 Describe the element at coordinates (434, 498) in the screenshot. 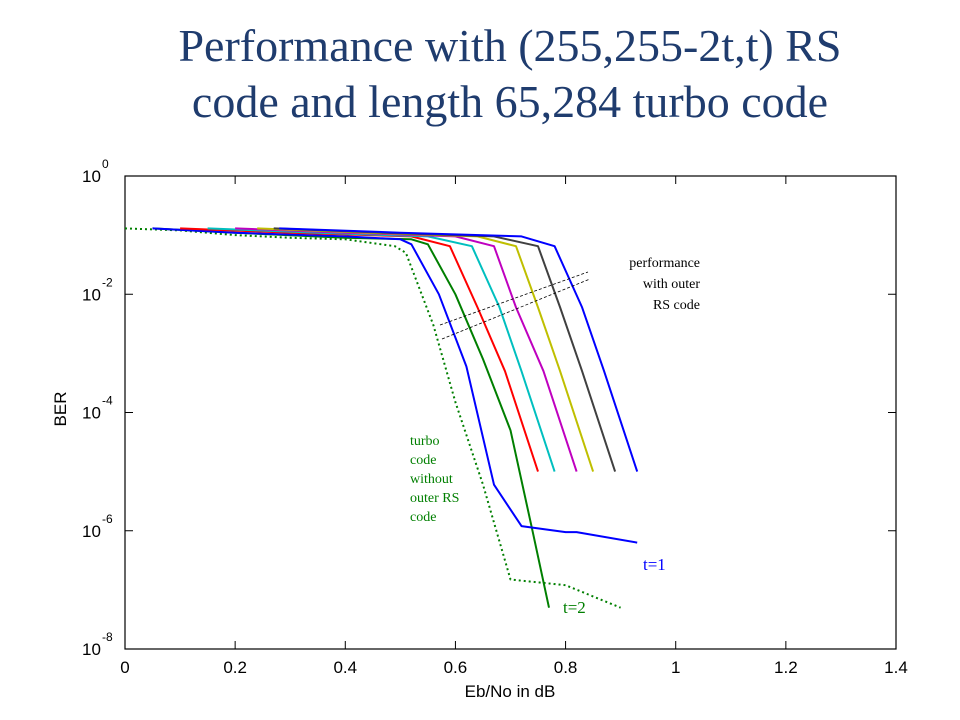

I see `turbo-only-annotation-line: outer RS` at that location.